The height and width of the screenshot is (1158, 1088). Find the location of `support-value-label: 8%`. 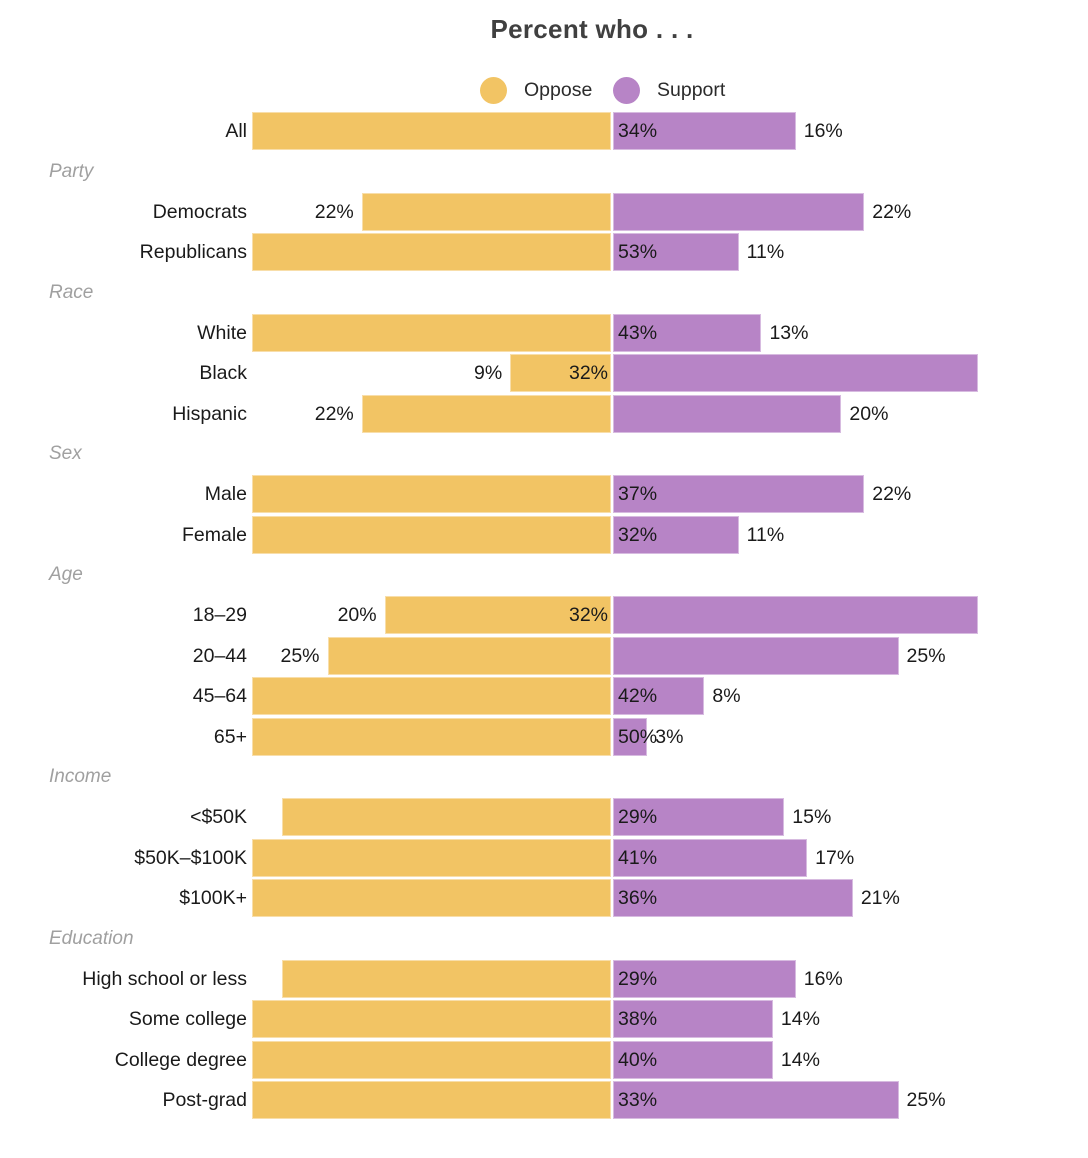

support-value-label: 8% is located at coordinates (726, 696).